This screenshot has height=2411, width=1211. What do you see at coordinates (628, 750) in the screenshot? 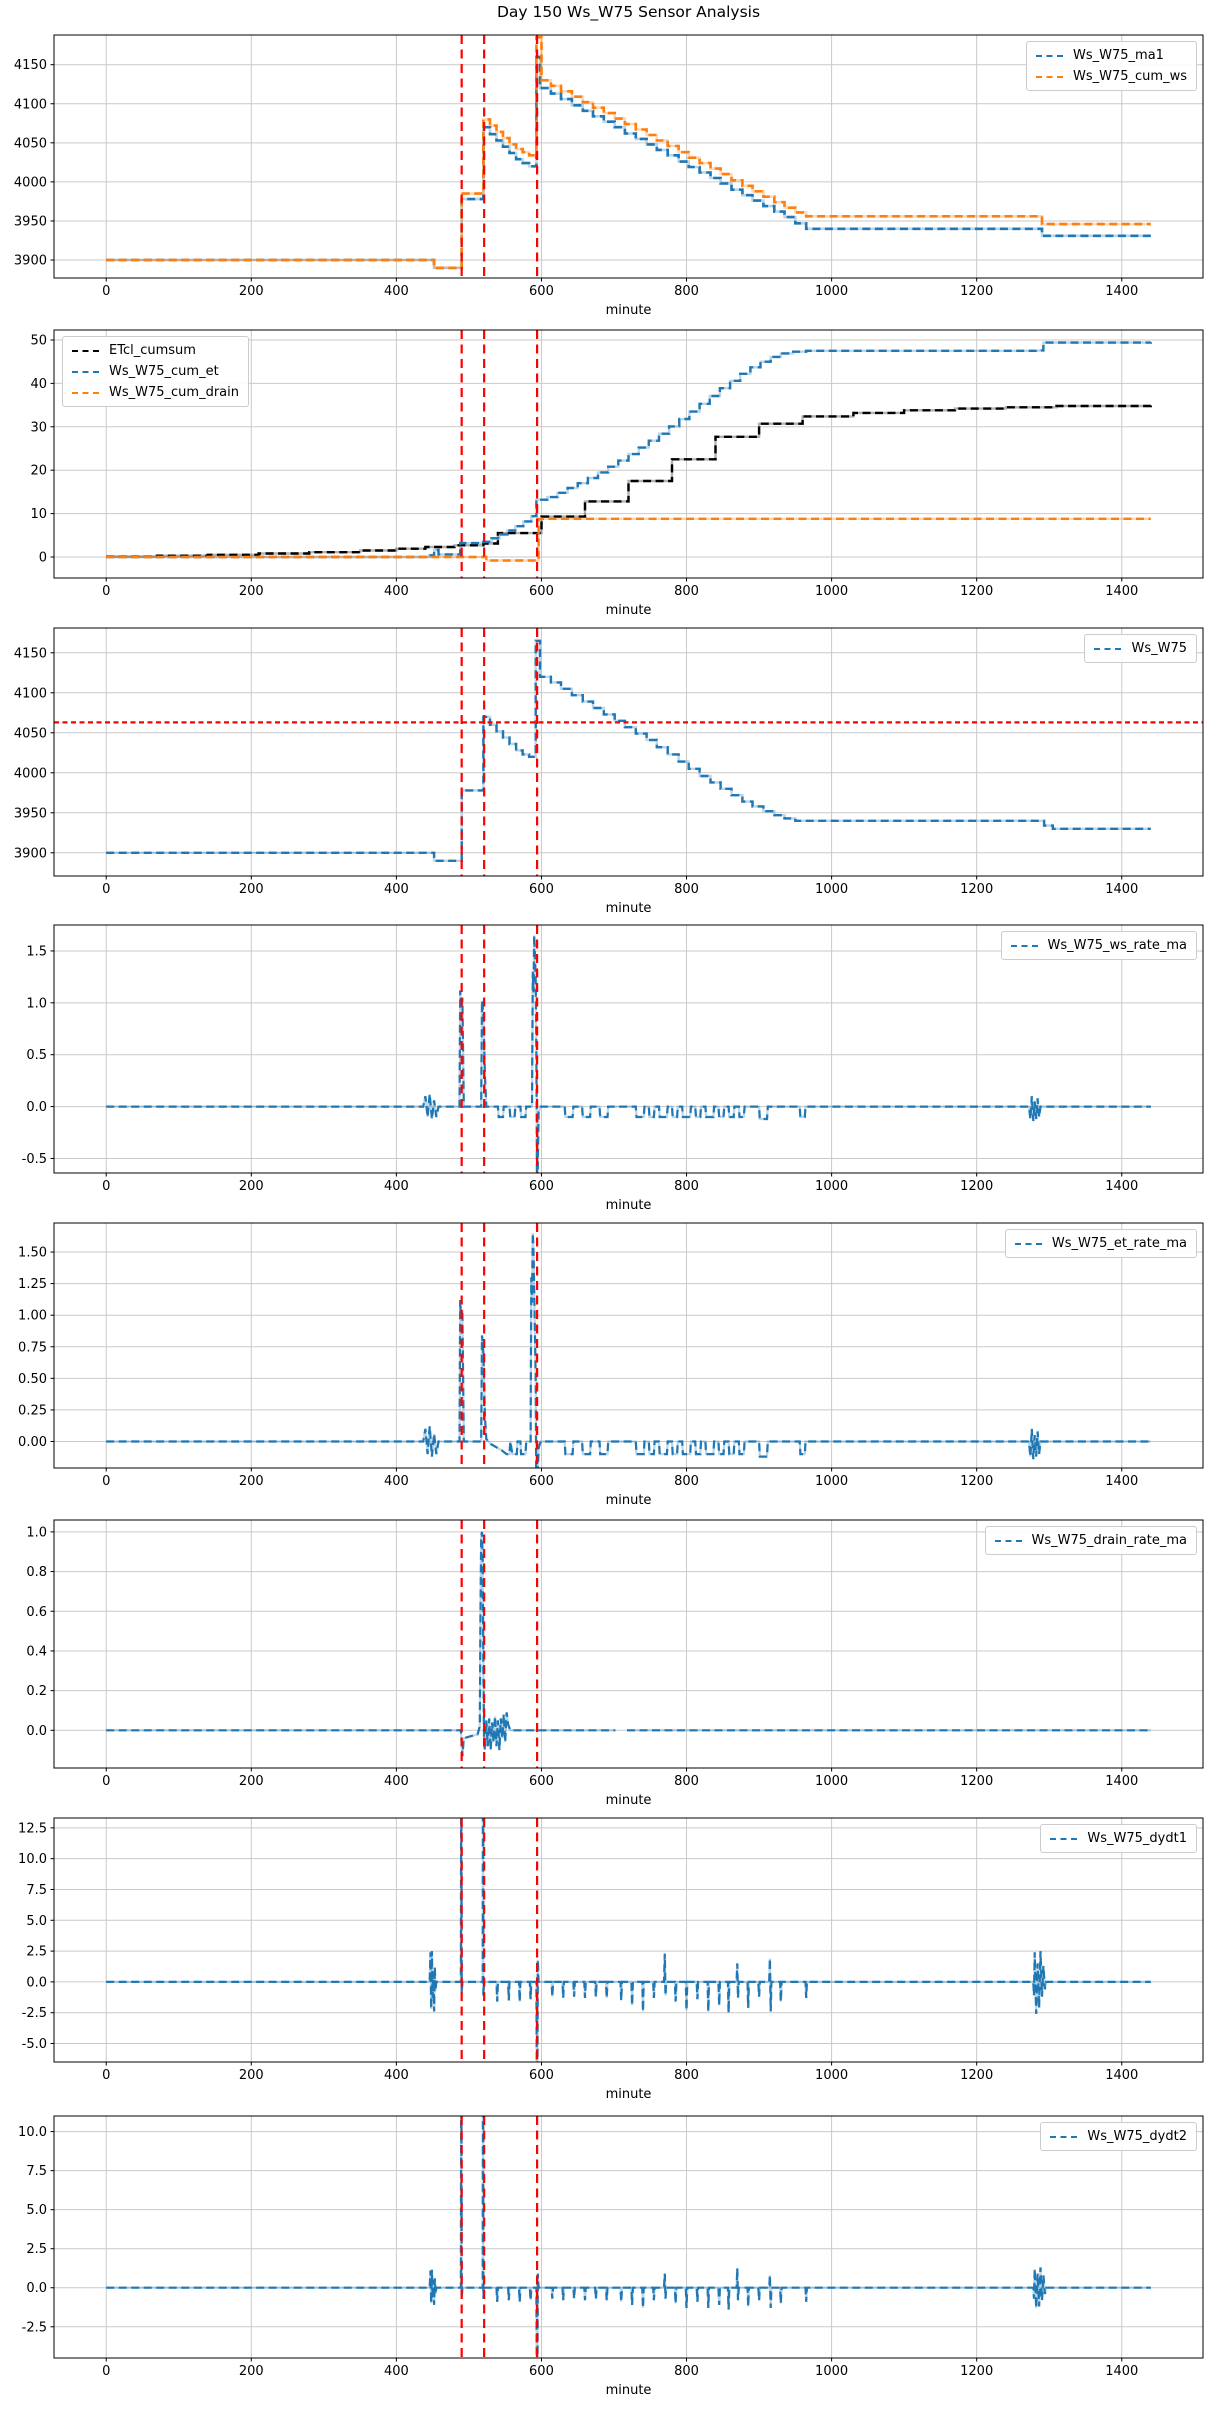
I see `series-raw-Ws_W75` at bounding box center [628, 750].